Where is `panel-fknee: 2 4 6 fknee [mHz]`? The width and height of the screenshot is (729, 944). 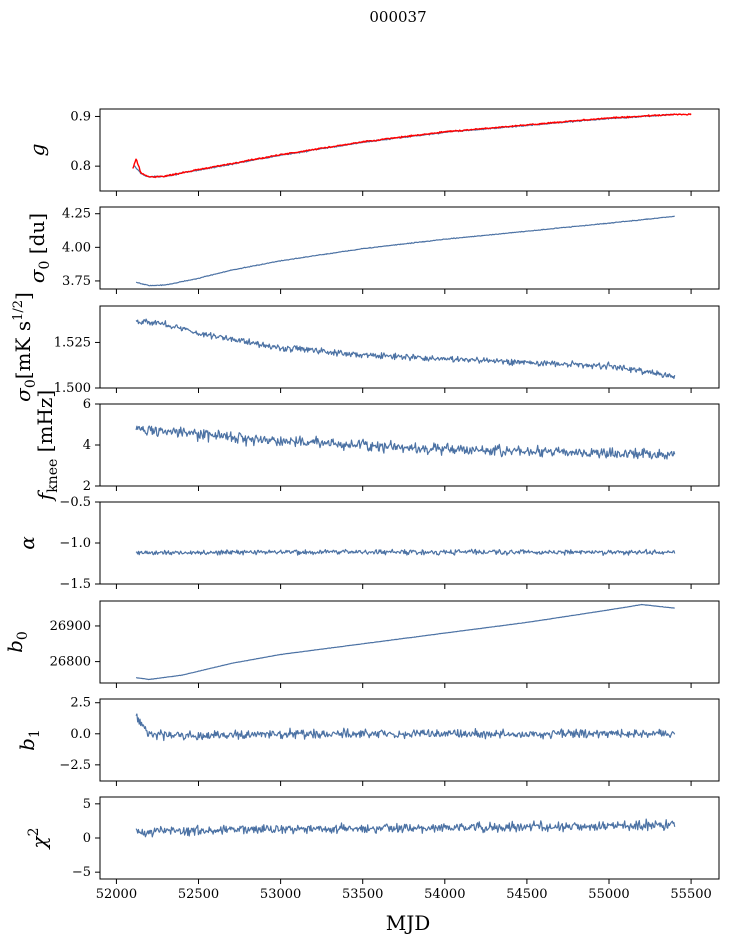 panel-fknee: 2 4 6 fknee [mHz] is located at coordinates (376, 446).